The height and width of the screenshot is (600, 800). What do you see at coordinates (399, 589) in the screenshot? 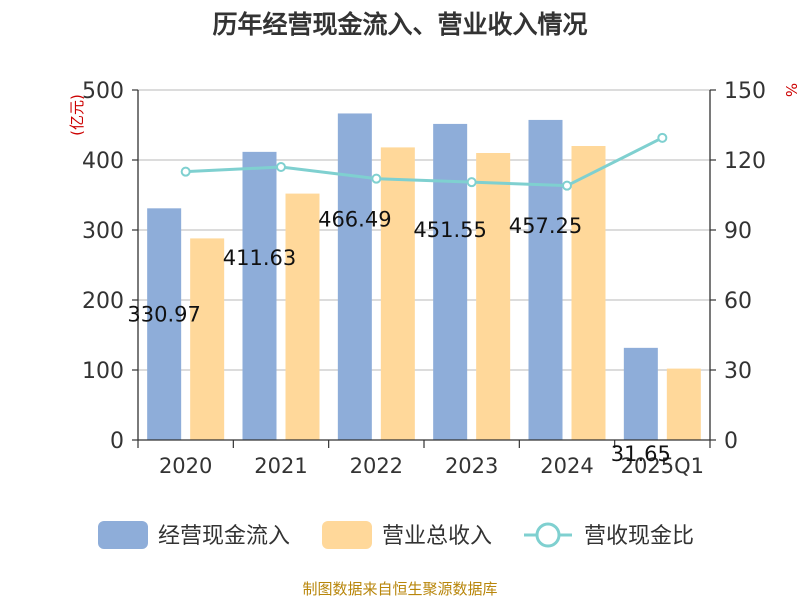
I see `source-note: 制图数据来自恒生聚源数据库` at bounding box center [399, 589].